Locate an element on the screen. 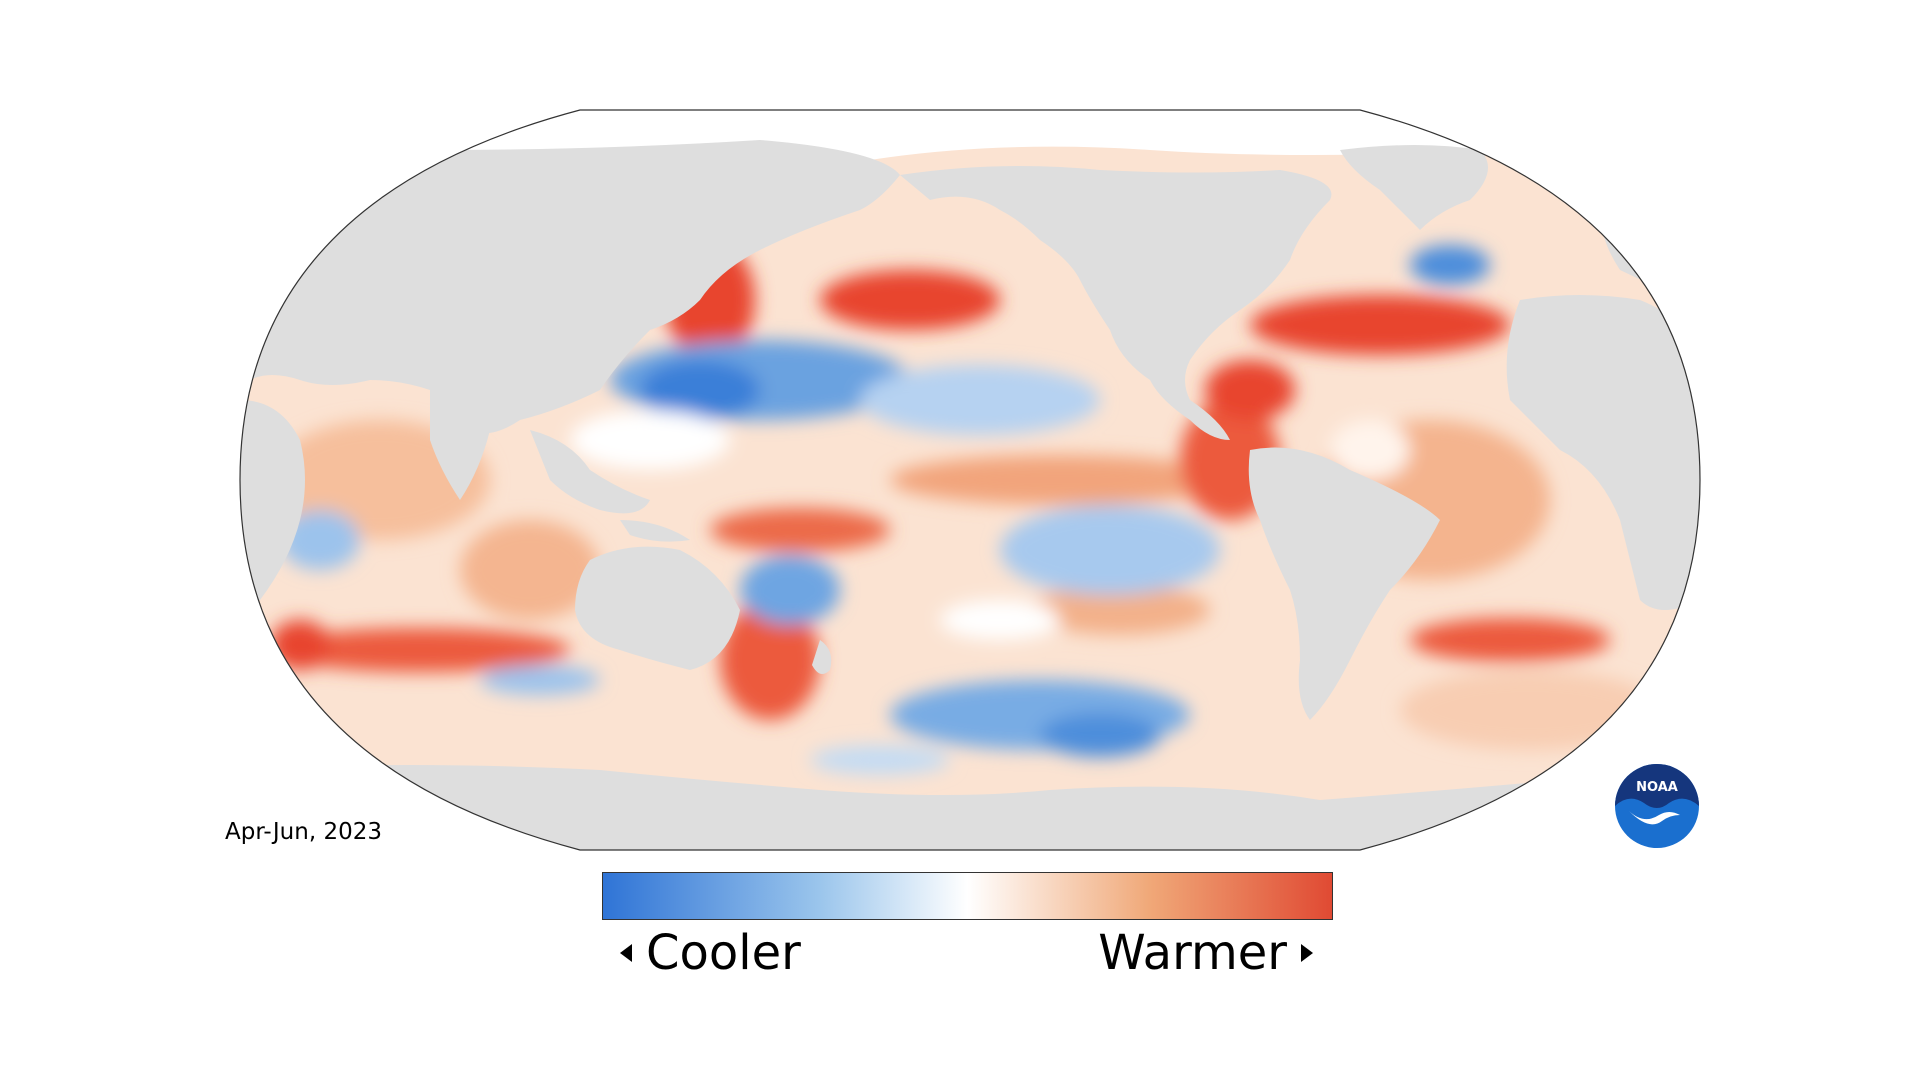  legend-warmer-label: Warmer is located at coordinates (1192, 953).